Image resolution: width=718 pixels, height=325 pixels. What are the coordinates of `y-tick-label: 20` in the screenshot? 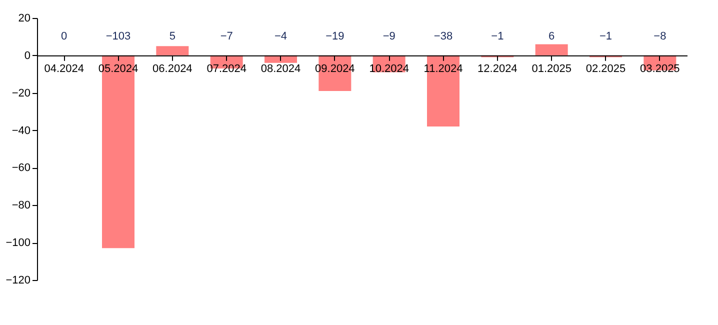 It's located at (24, 18).